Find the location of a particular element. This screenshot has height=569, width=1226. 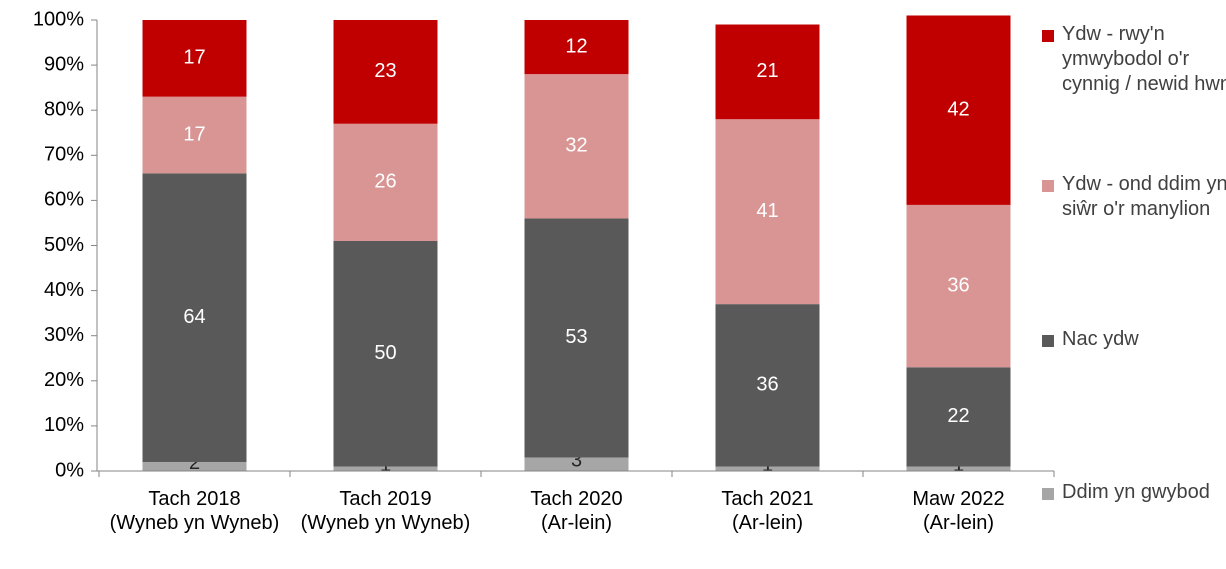

data-label: 42 is located at coordinates (958, 109).